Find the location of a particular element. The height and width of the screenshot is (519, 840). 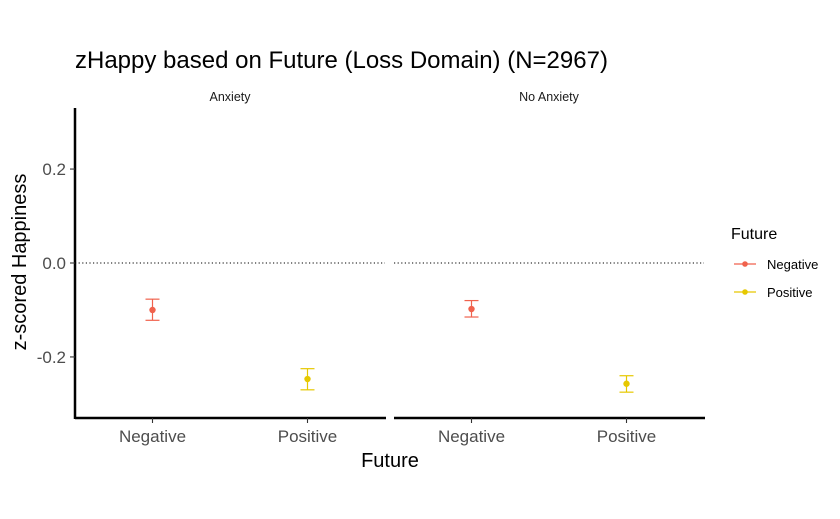

x-axis-title: Future is located at coordinates (390, 461).